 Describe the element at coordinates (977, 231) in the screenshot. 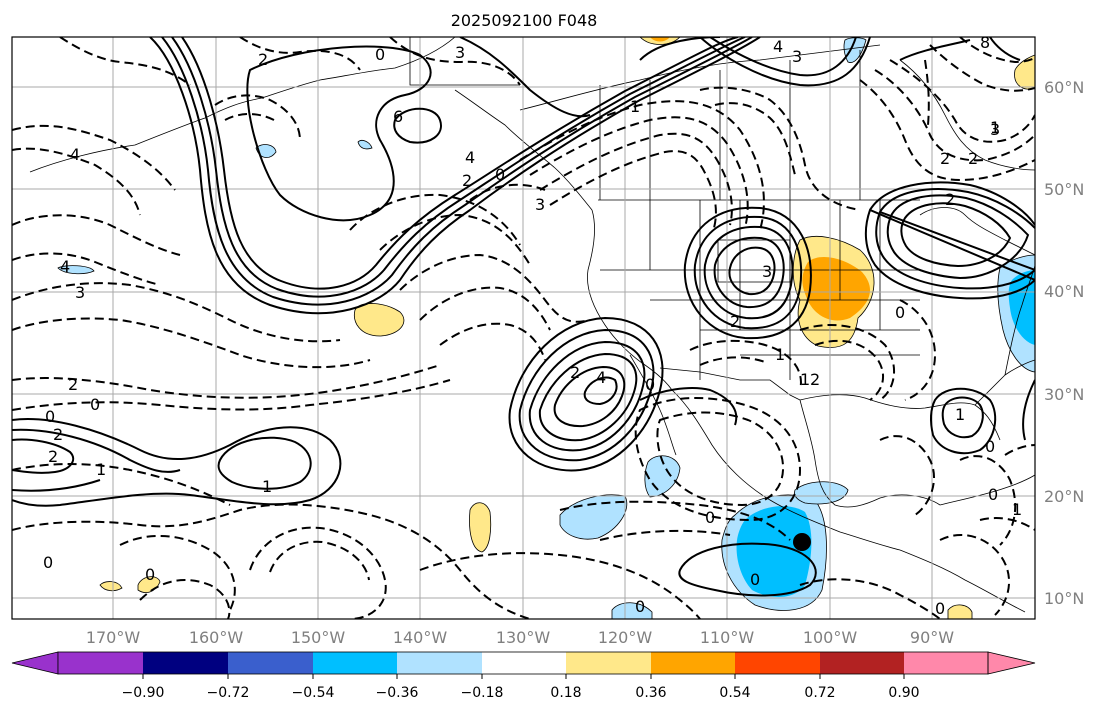

I see `great-lakes` at that location.